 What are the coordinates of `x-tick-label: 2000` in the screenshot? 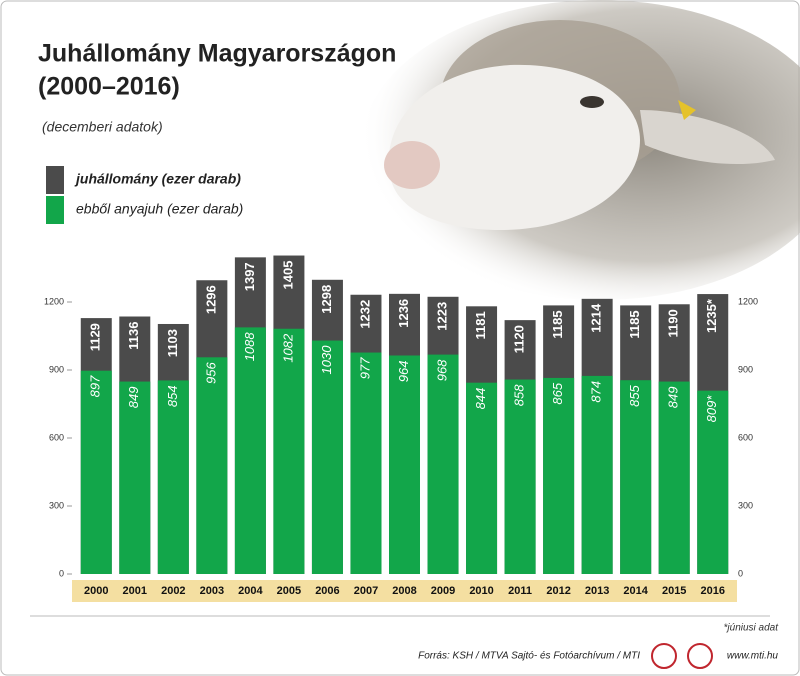 It's located at (96, 591).